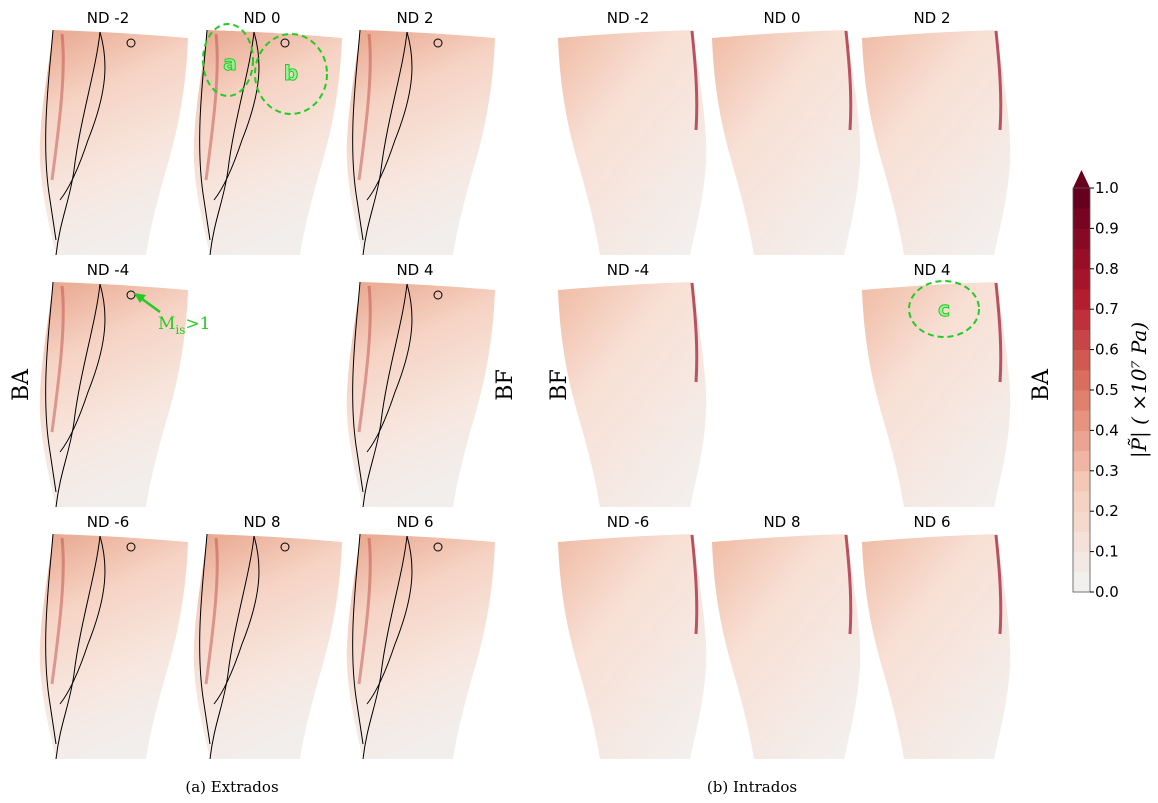 The height and width of the screenshot is (803, 1158). What do you see at coordinates (936, 384) in the screenshot?
I see `blade-panel: ND 4` at bounding box center [936, 384].